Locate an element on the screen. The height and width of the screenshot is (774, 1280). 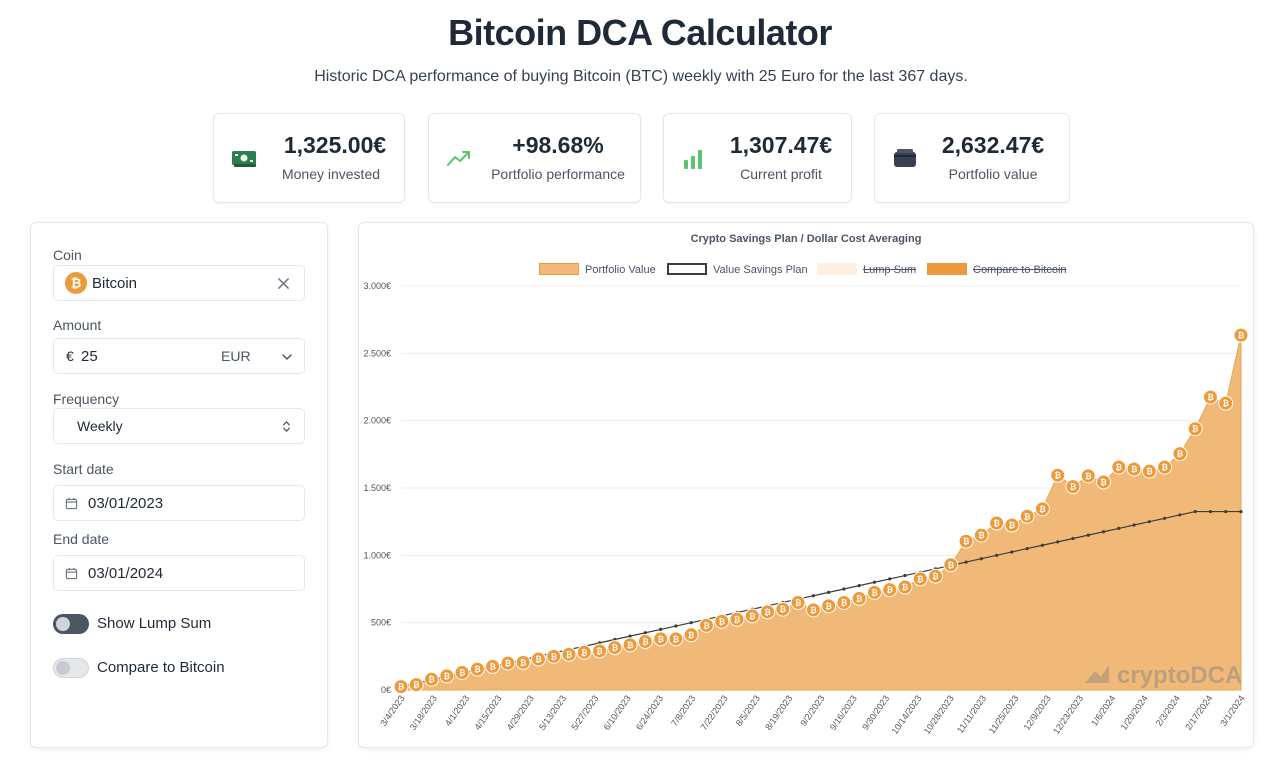
legend-lump-sum: Lump Sum is located at coordinates (866, 269).